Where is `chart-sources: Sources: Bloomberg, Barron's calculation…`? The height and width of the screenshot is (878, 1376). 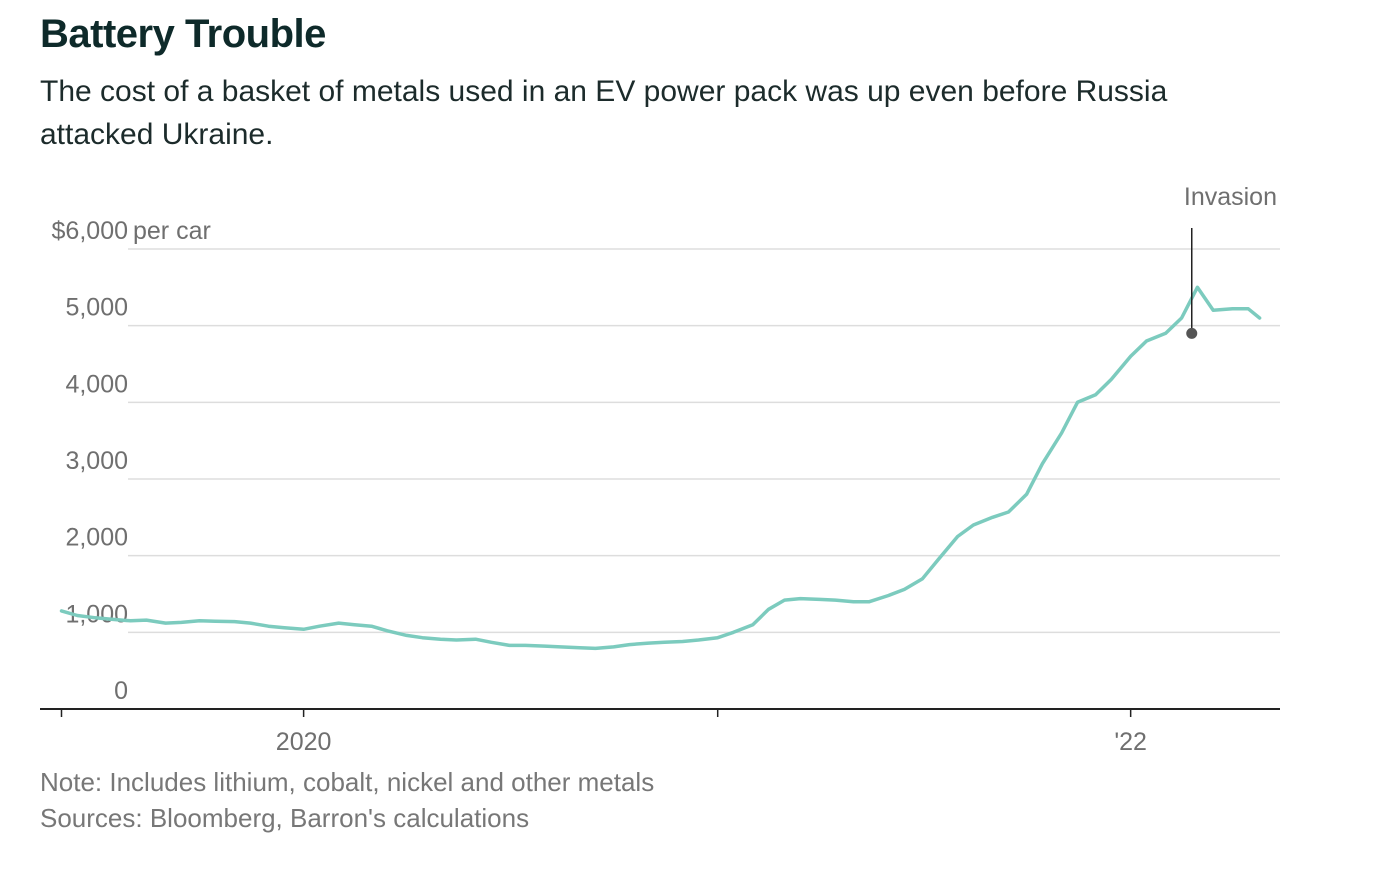
chart-sources: Sources: Bloomberg, Barron's calculation… is located at coordinates (285, 818).